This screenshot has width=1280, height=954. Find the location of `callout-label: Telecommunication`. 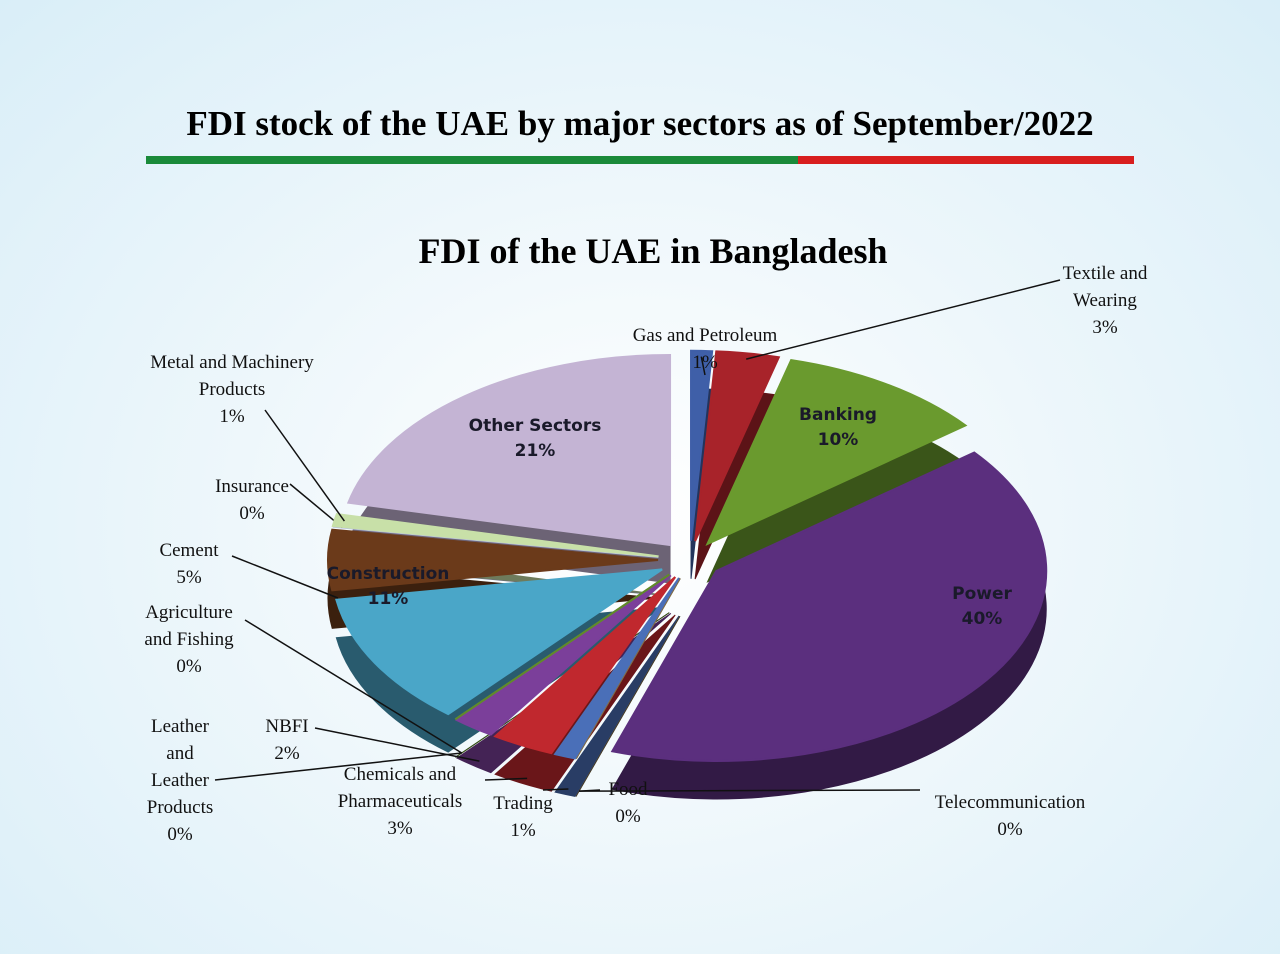

callout-label: Telecommunication is located at coordinates (1010, 802).